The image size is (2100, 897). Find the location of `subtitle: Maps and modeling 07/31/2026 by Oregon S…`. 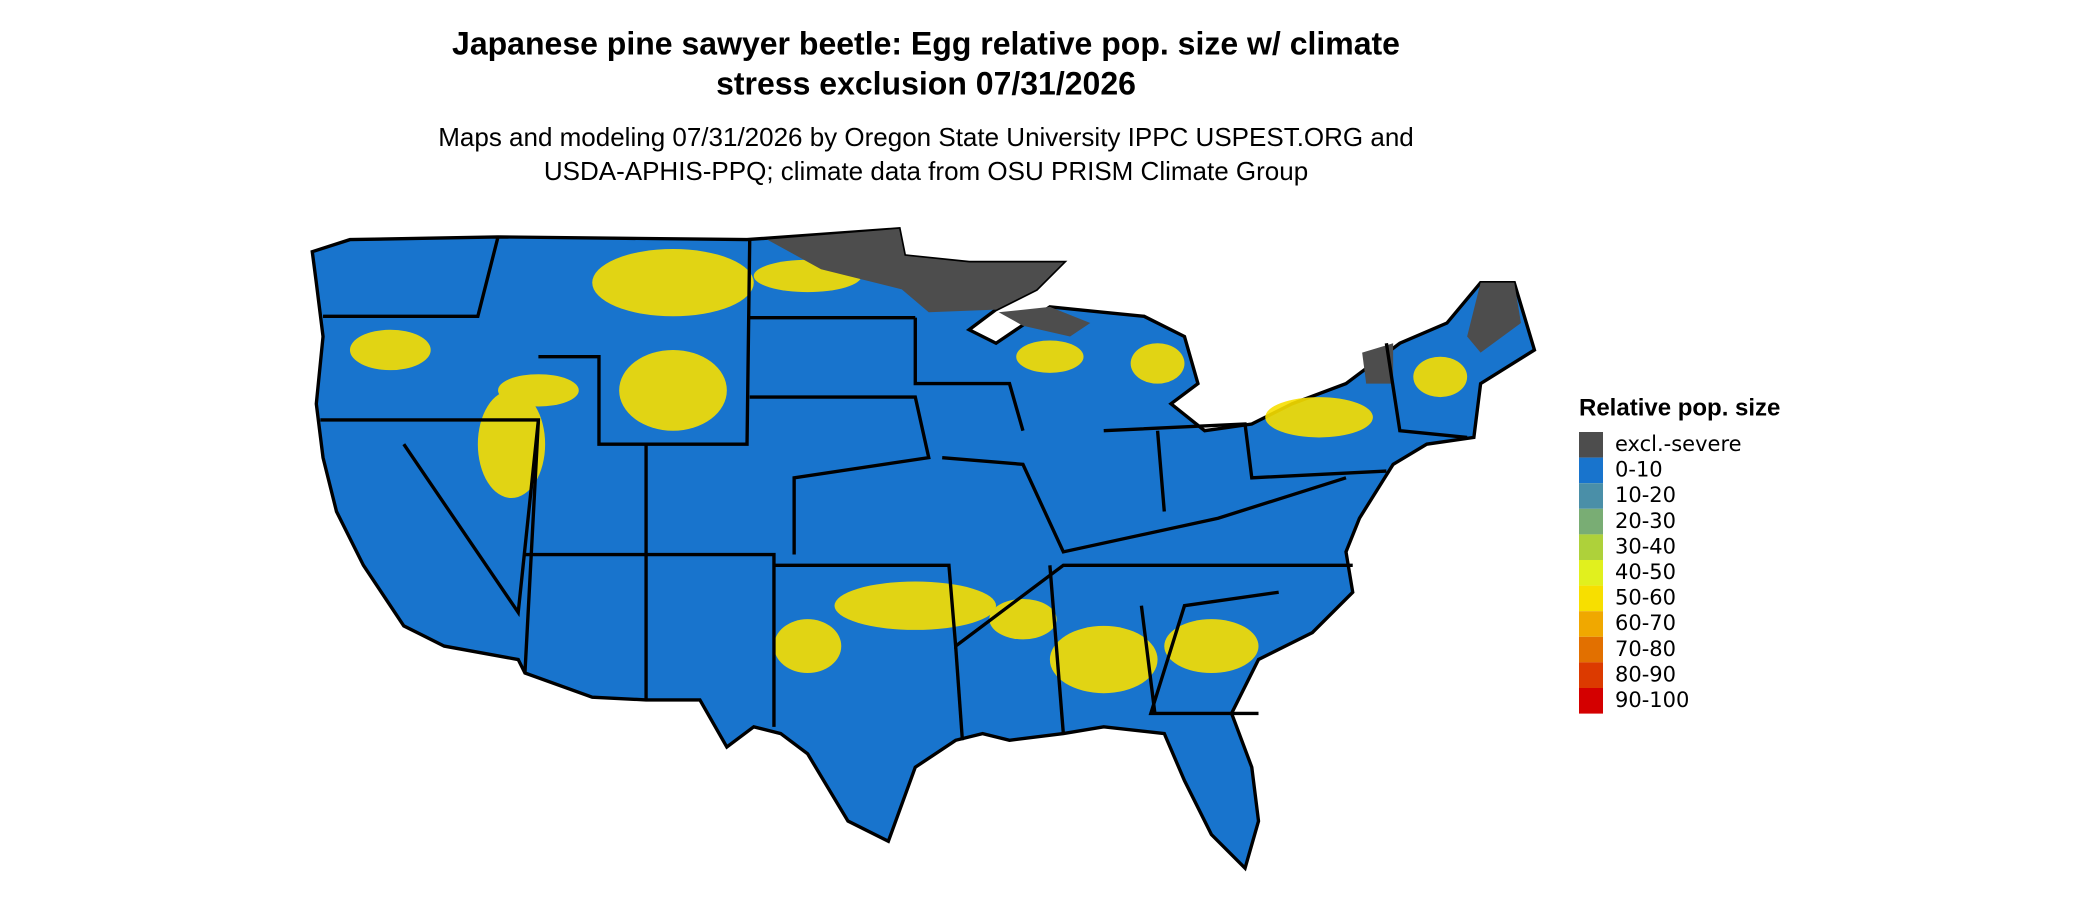

subtitle: Maps and modeling 07/31/2026 by Oregon S… is located at coordinates (926, 137).